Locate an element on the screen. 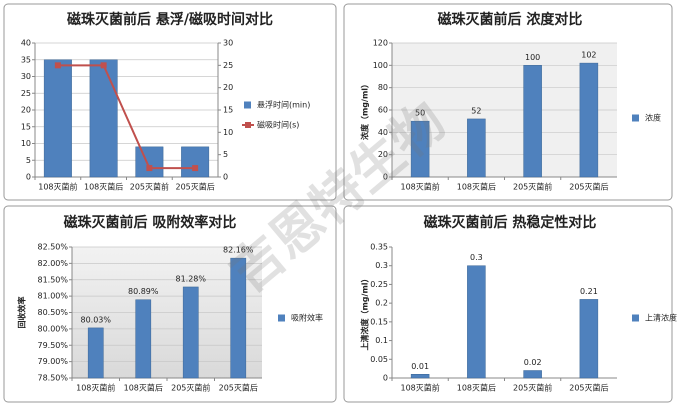 The image size is (677, 407). legend-marker is located at coordinates (248, 125).